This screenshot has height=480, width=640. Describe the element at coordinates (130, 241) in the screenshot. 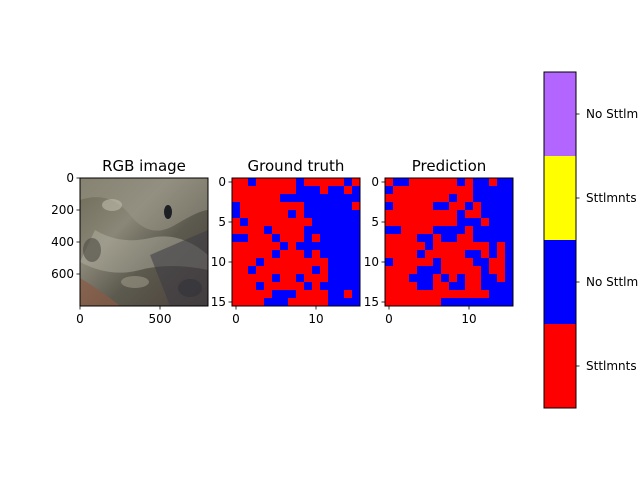

I see `rgb-image-panel: RGB image 0 500 0 200 400 600` at that location.